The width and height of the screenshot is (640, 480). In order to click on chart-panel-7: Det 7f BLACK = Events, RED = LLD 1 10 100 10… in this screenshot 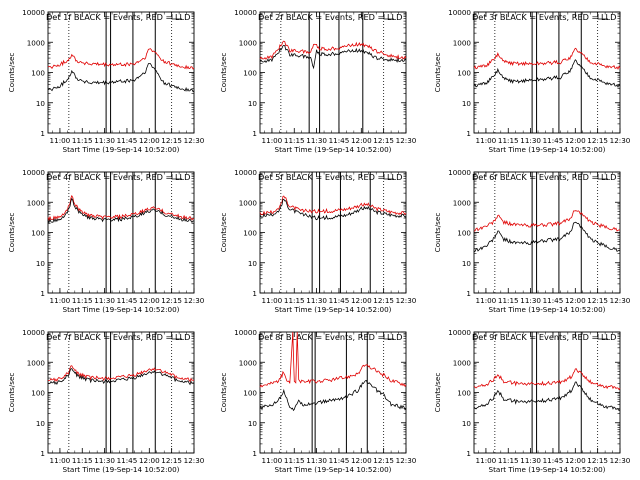, I will do `click(106, 401)`.